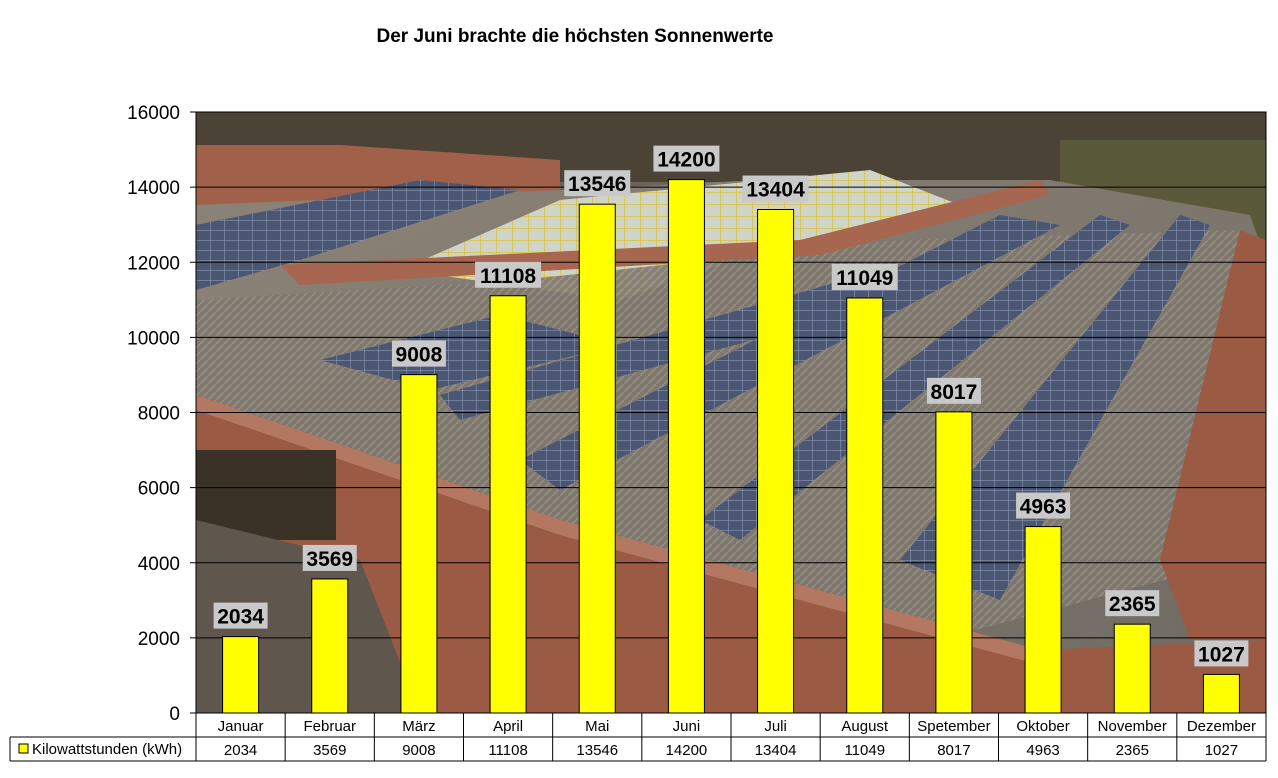  Describe the element at coordinates (1221, 693) in the screenshot. I see `bar-dezember` at that location.